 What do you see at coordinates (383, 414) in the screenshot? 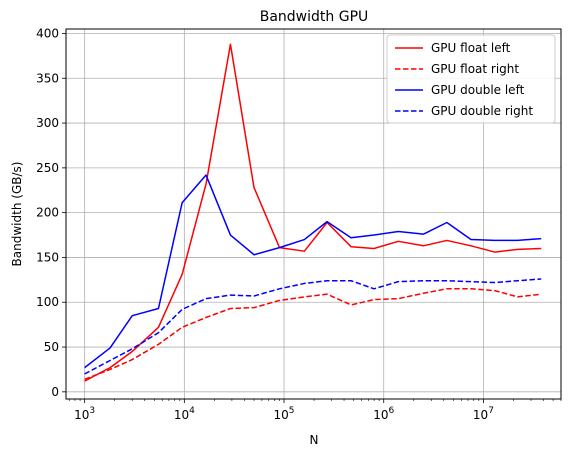
I see `x-tick-label: 10⁶` at bounding box center [383, 414].